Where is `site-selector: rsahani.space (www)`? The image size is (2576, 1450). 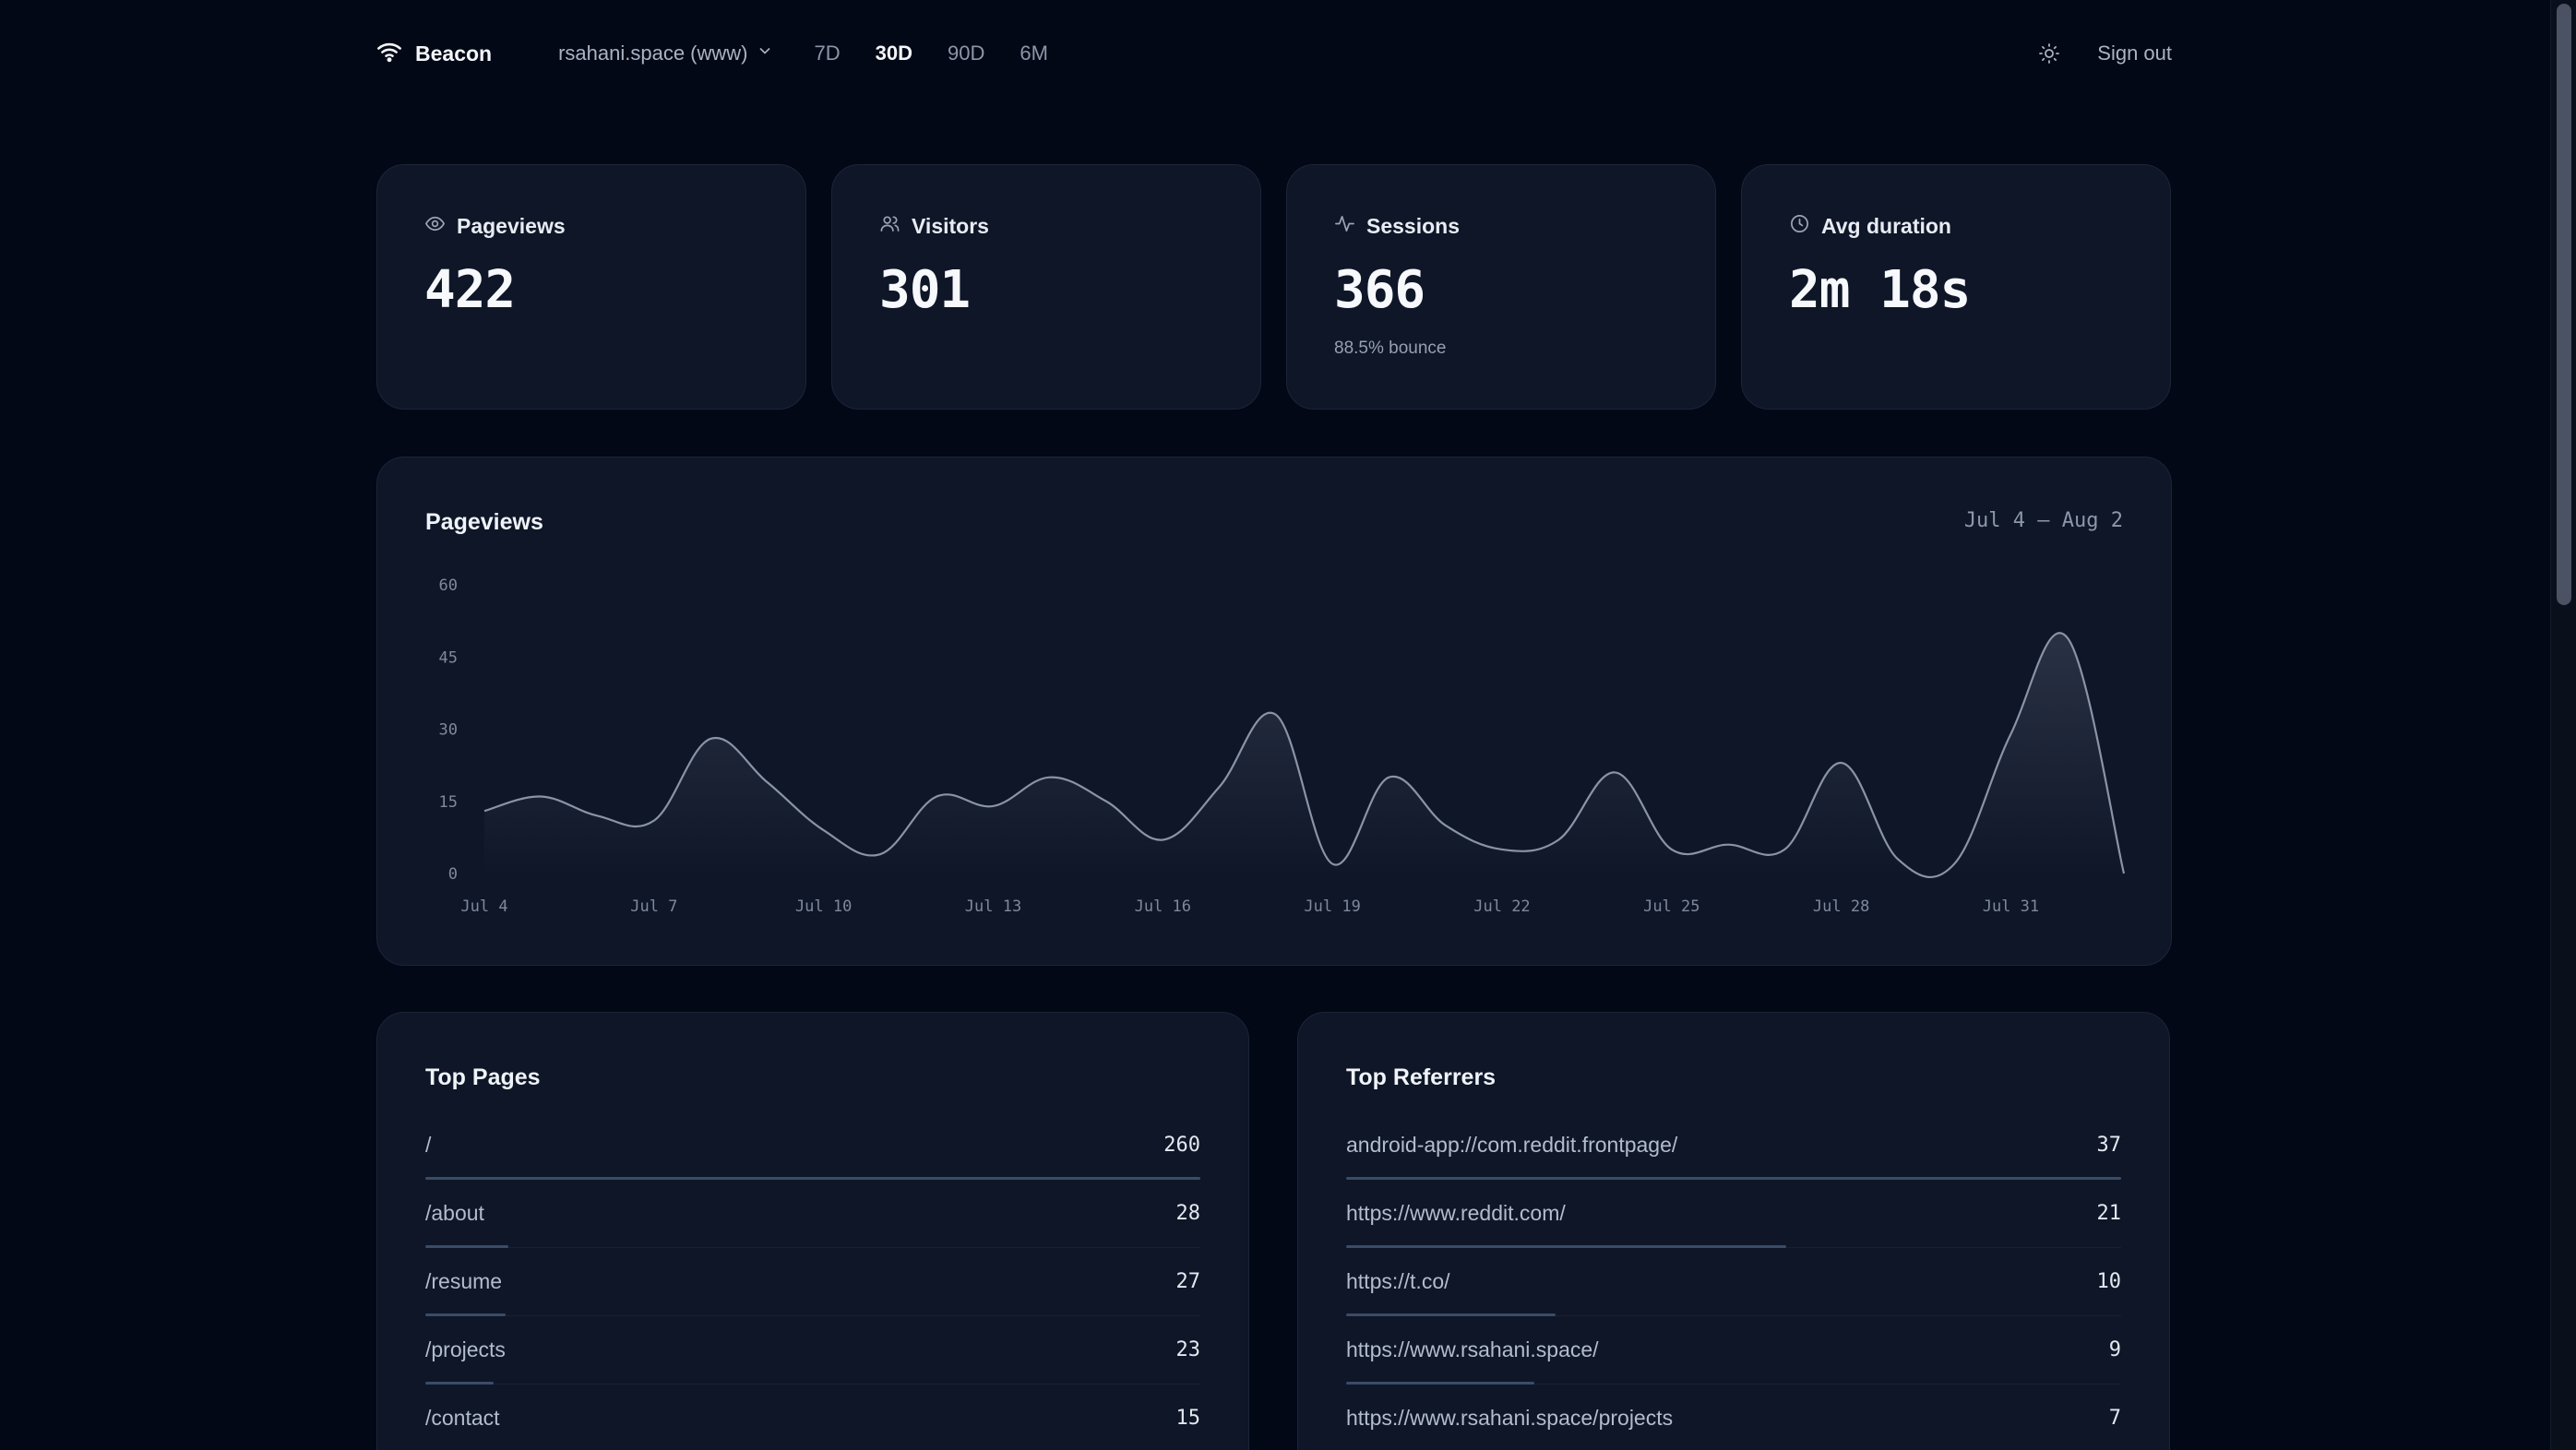 site-selector: rsahani.space (www) is located at coordinates (665, 53).